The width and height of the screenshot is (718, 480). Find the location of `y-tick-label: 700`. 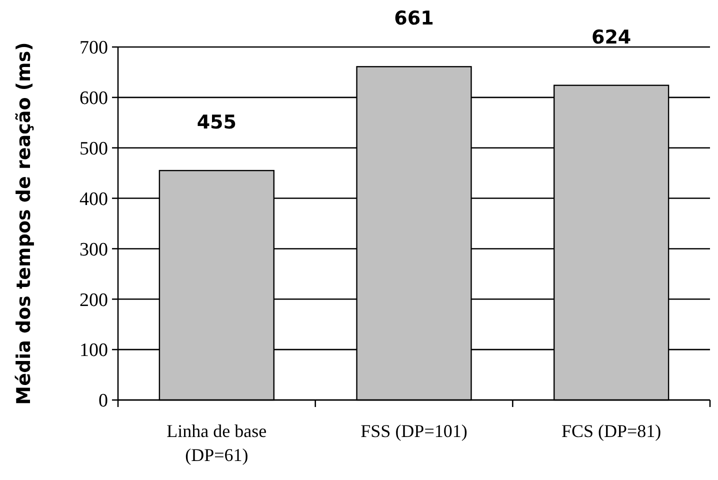

y-tick-label: 700 is located at coordinates (94, 48).